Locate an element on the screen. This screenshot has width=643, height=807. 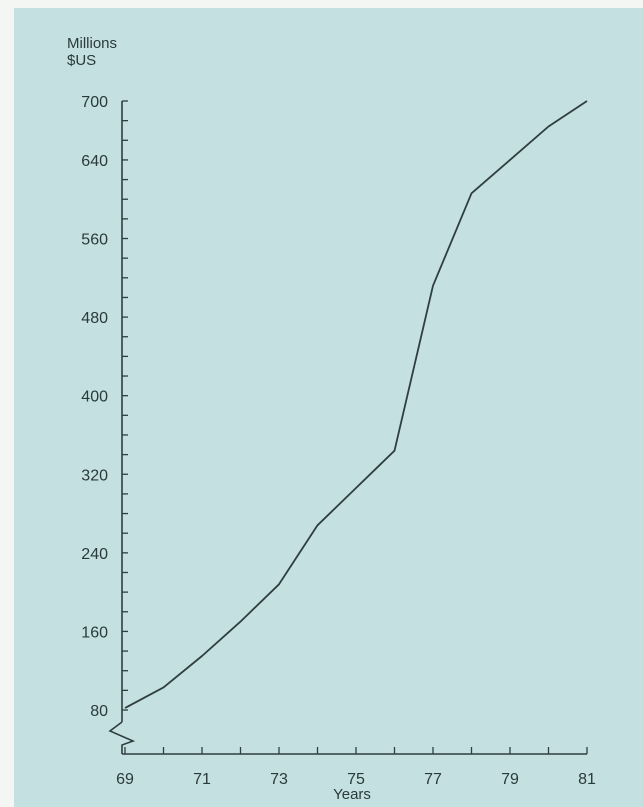
y-tick-label: 480 is located at coordinates (94, 318).